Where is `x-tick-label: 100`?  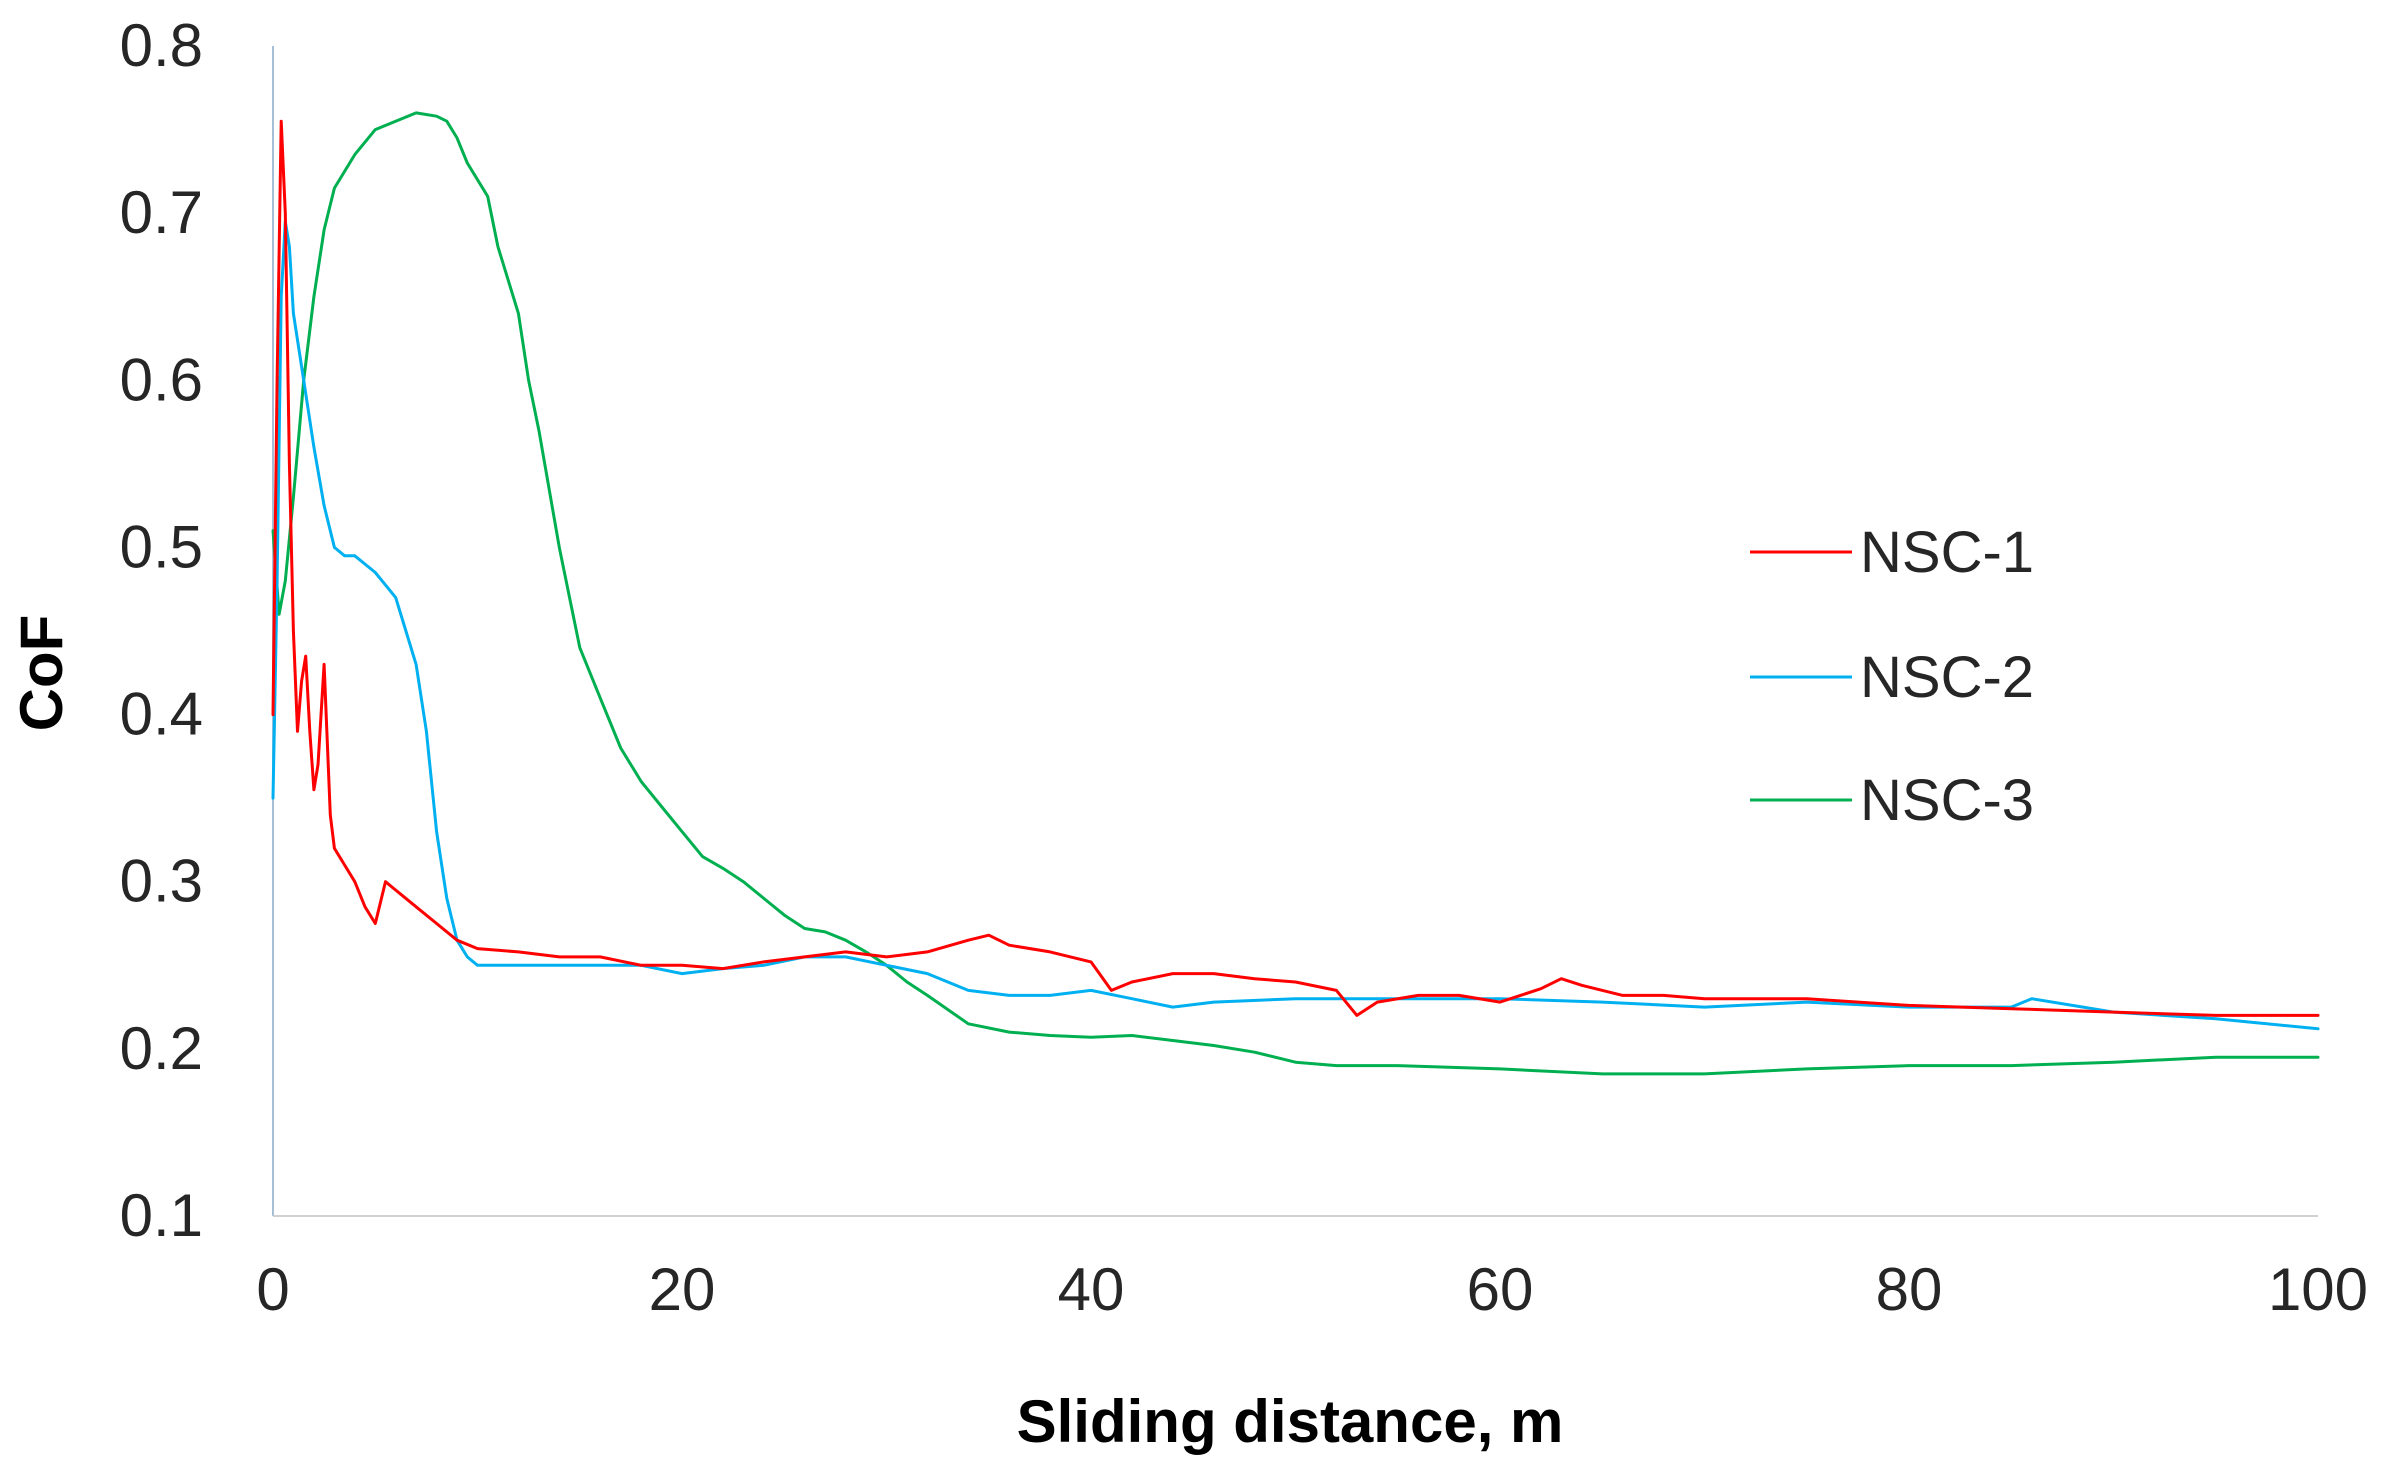 x-tick-label: 100 is located at coordinates (2318, 1289).